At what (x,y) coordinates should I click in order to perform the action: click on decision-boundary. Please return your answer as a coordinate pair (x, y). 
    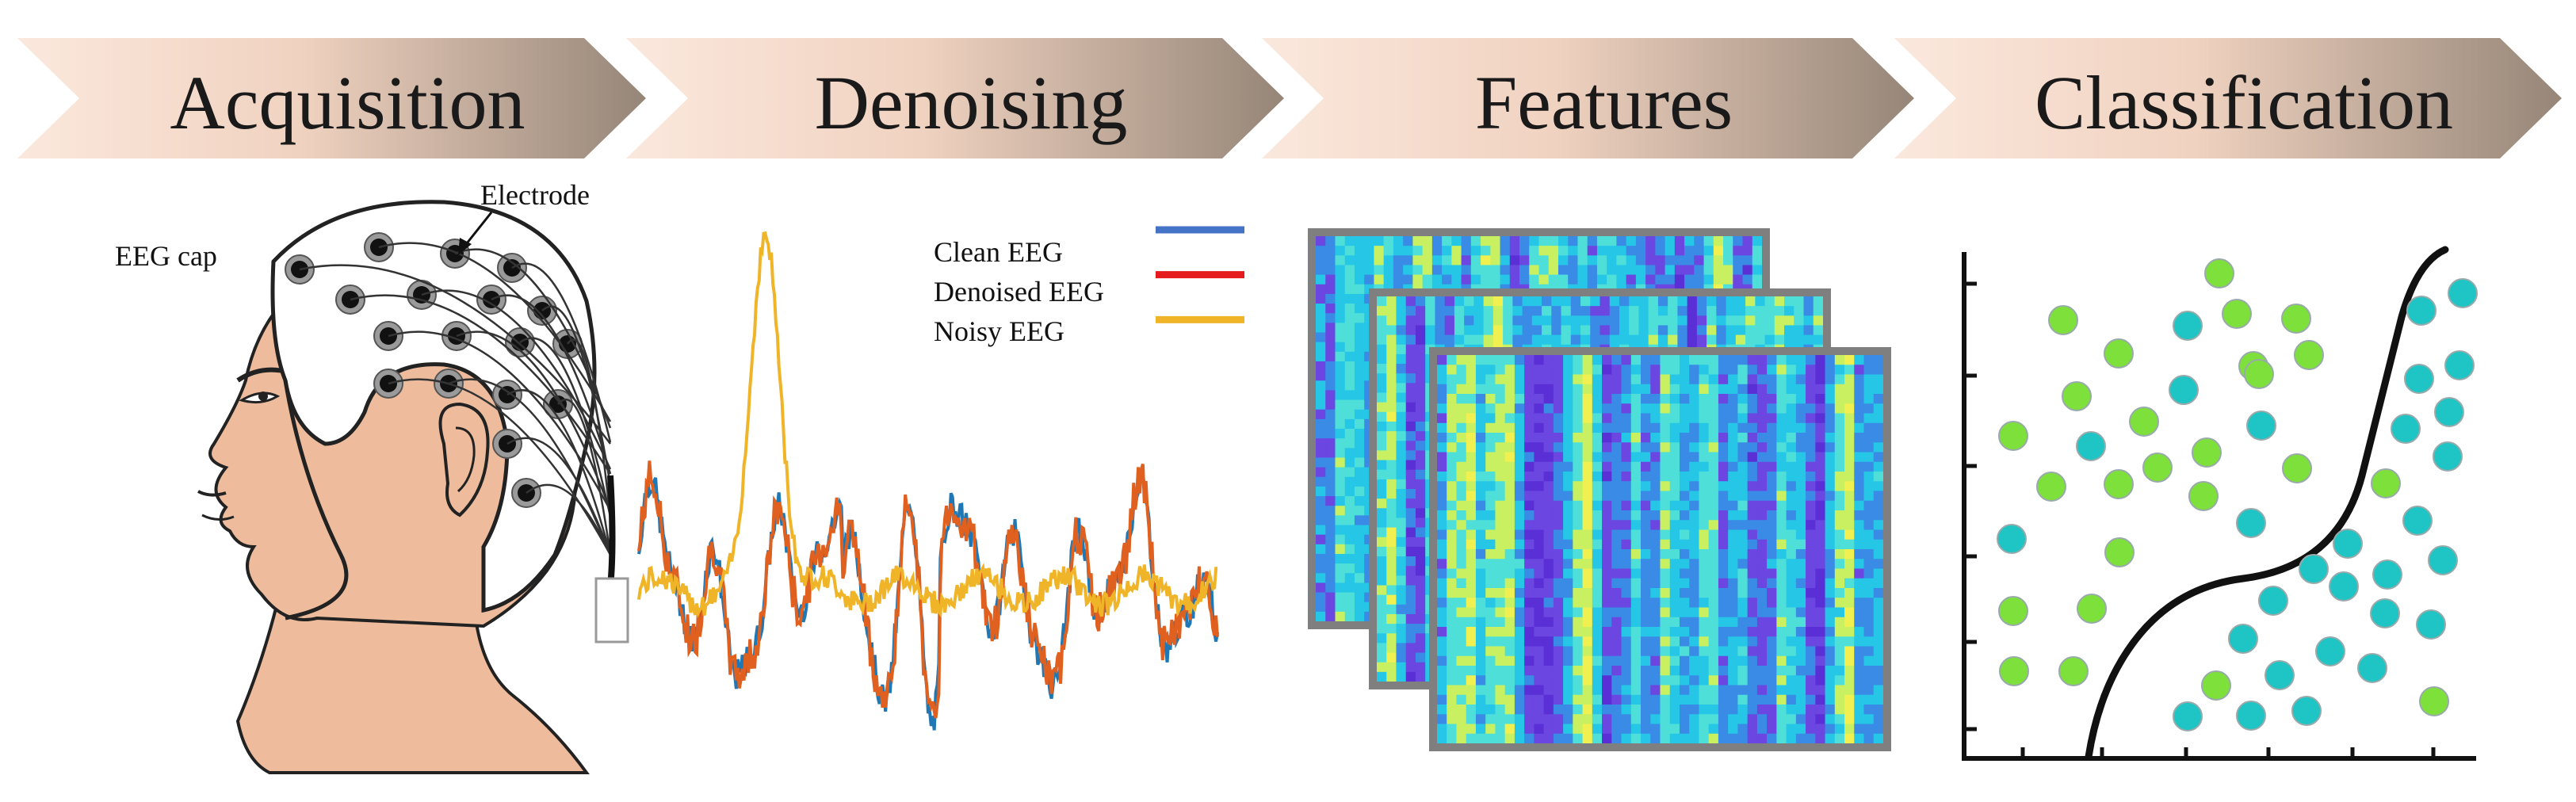
    Looking at the image, I should click on (2267, 503).